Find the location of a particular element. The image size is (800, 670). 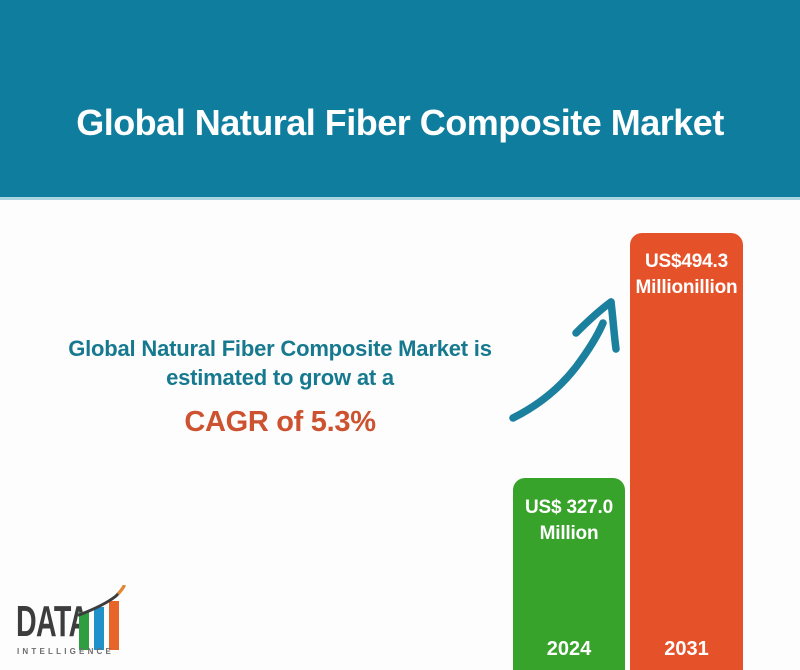

bar-2024: US$ 327.0 Million 2024 is located at coordinates (569, 574).